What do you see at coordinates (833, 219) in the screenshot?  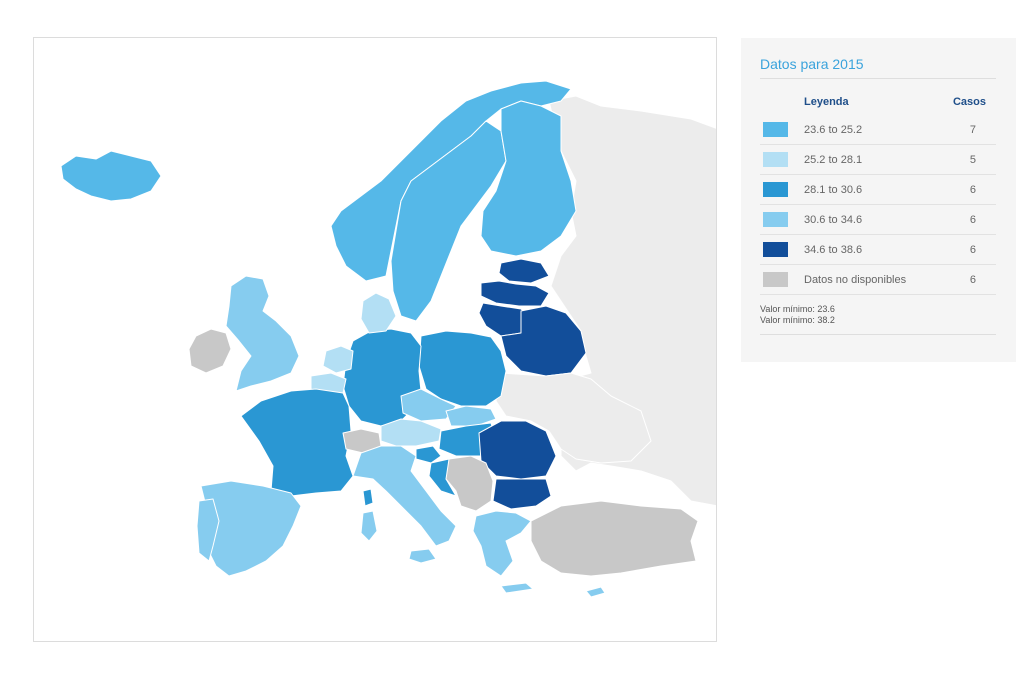 I see `legend-row-label: 30.6 to 34.6` at bounding box center [833, 219].